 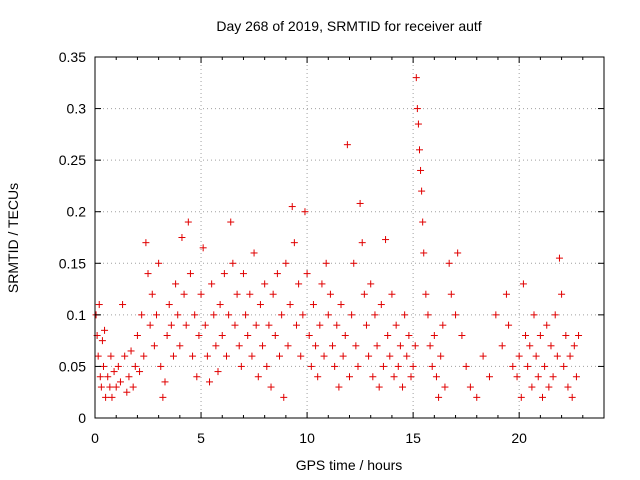 I want to click on x-tick-label: 0, so click(x=95, y=438).